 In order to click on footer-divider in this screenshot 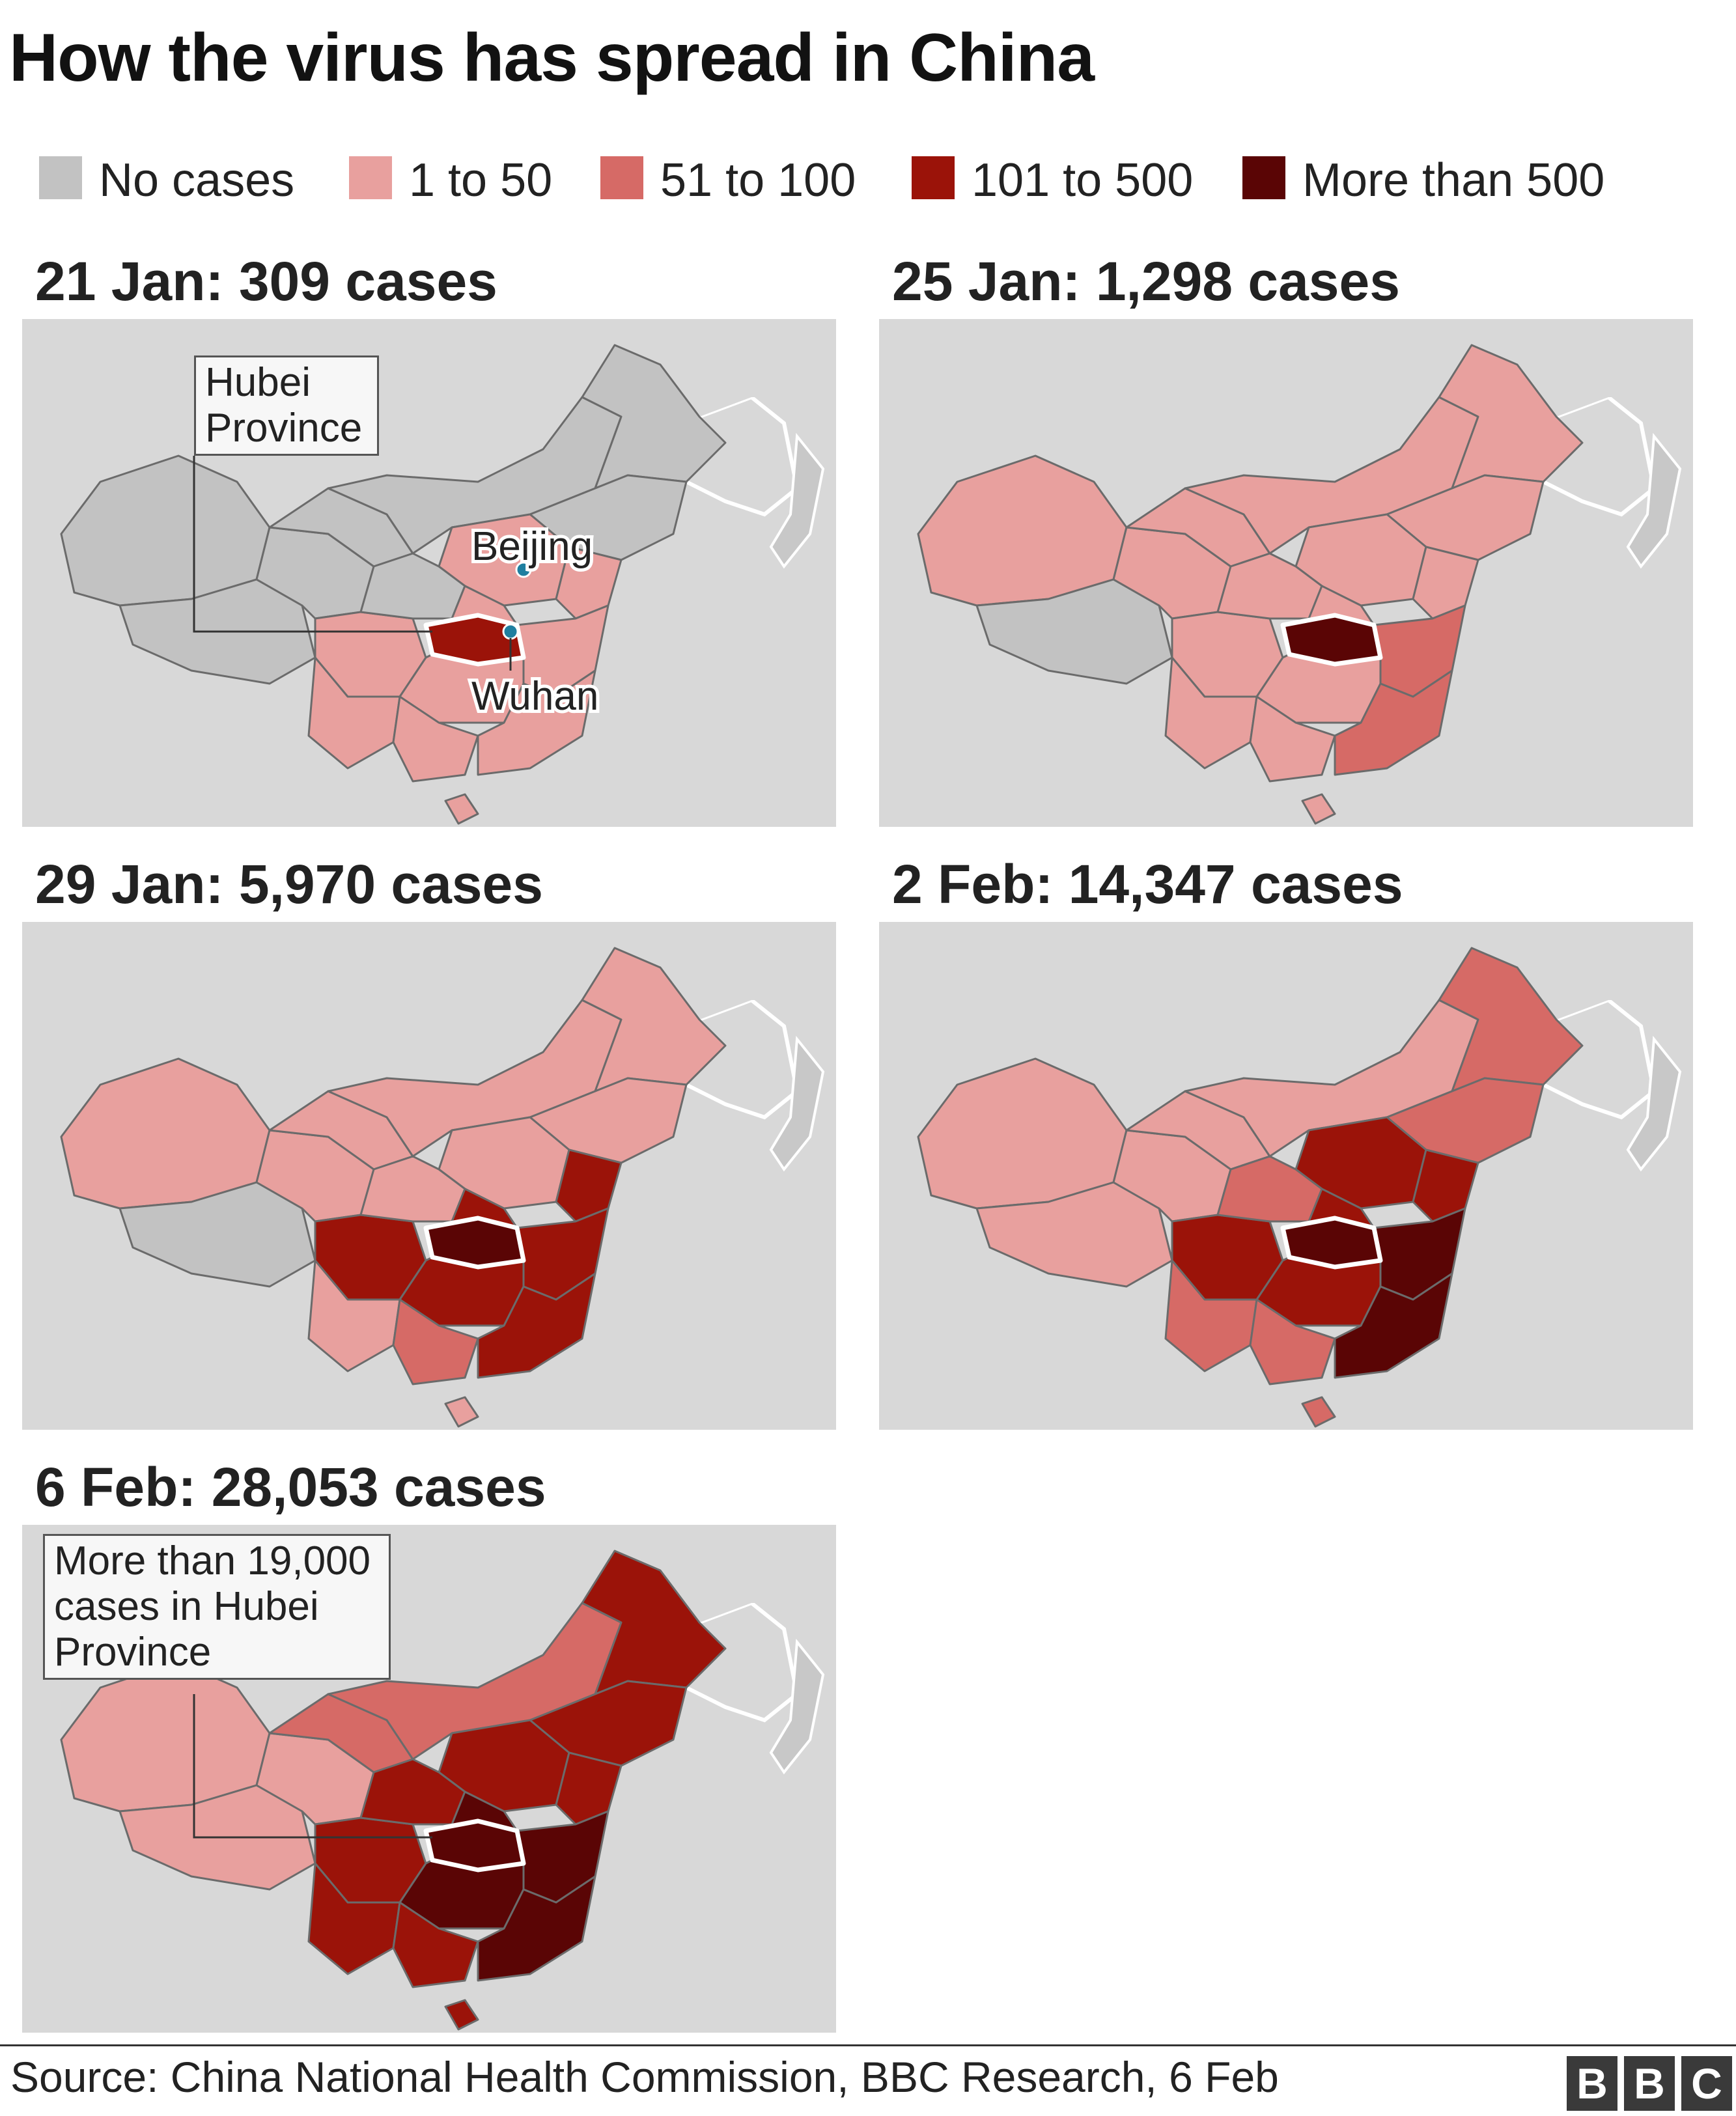, I will do `click(868, 2045)`.